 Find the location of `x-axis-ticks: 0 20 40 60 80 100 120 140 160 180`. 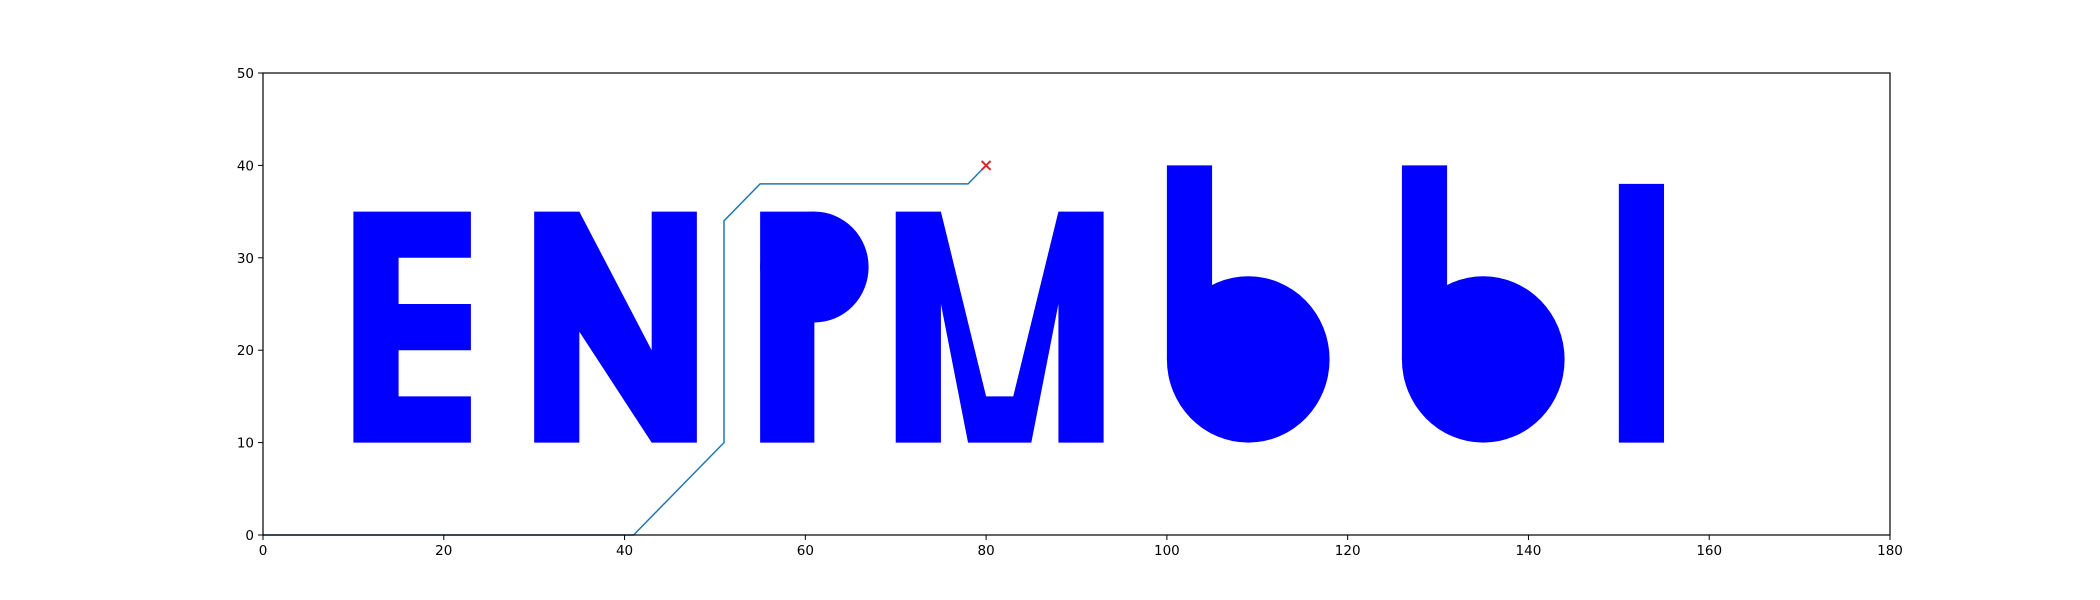

x-axis-ticks: 0 20 40 60 80 100 120 140 160 180 is located at coordinates (1081, 547).